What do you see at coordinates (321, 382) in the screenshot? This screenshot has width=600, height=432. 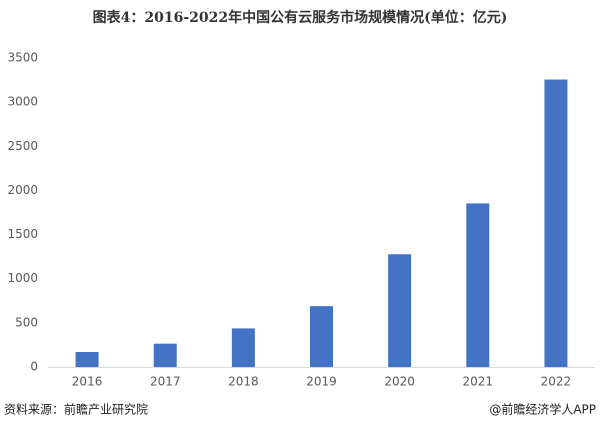 I see `x-tick-label: 2019` at bounding box center [321, 382].